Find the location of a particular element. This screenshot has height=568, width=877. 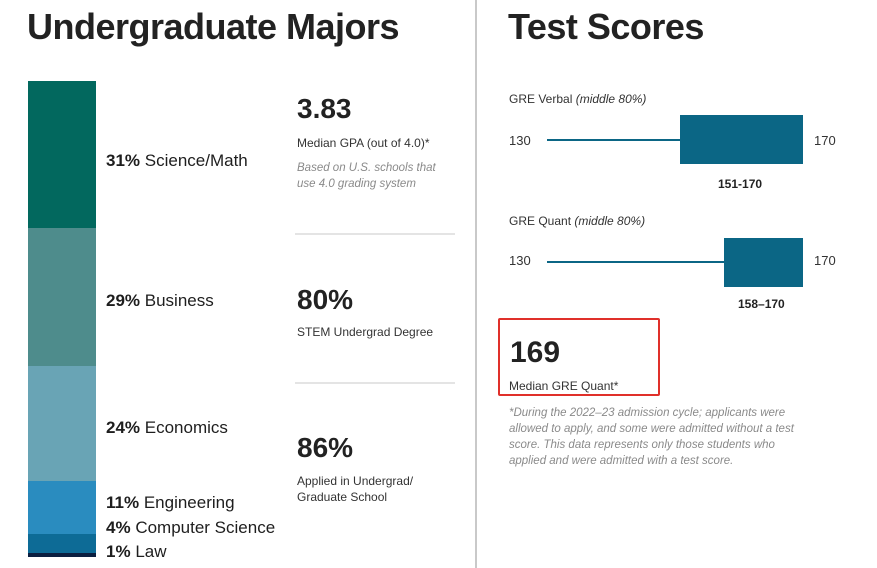

name-engineering: Engineering is located at coordinates (189, 502).